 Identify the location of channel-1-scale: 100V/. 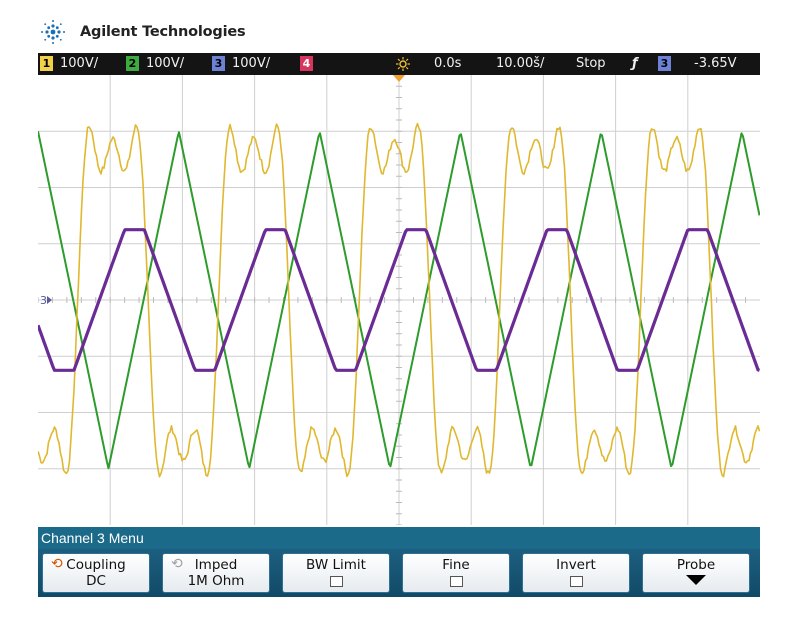
(79, 63).